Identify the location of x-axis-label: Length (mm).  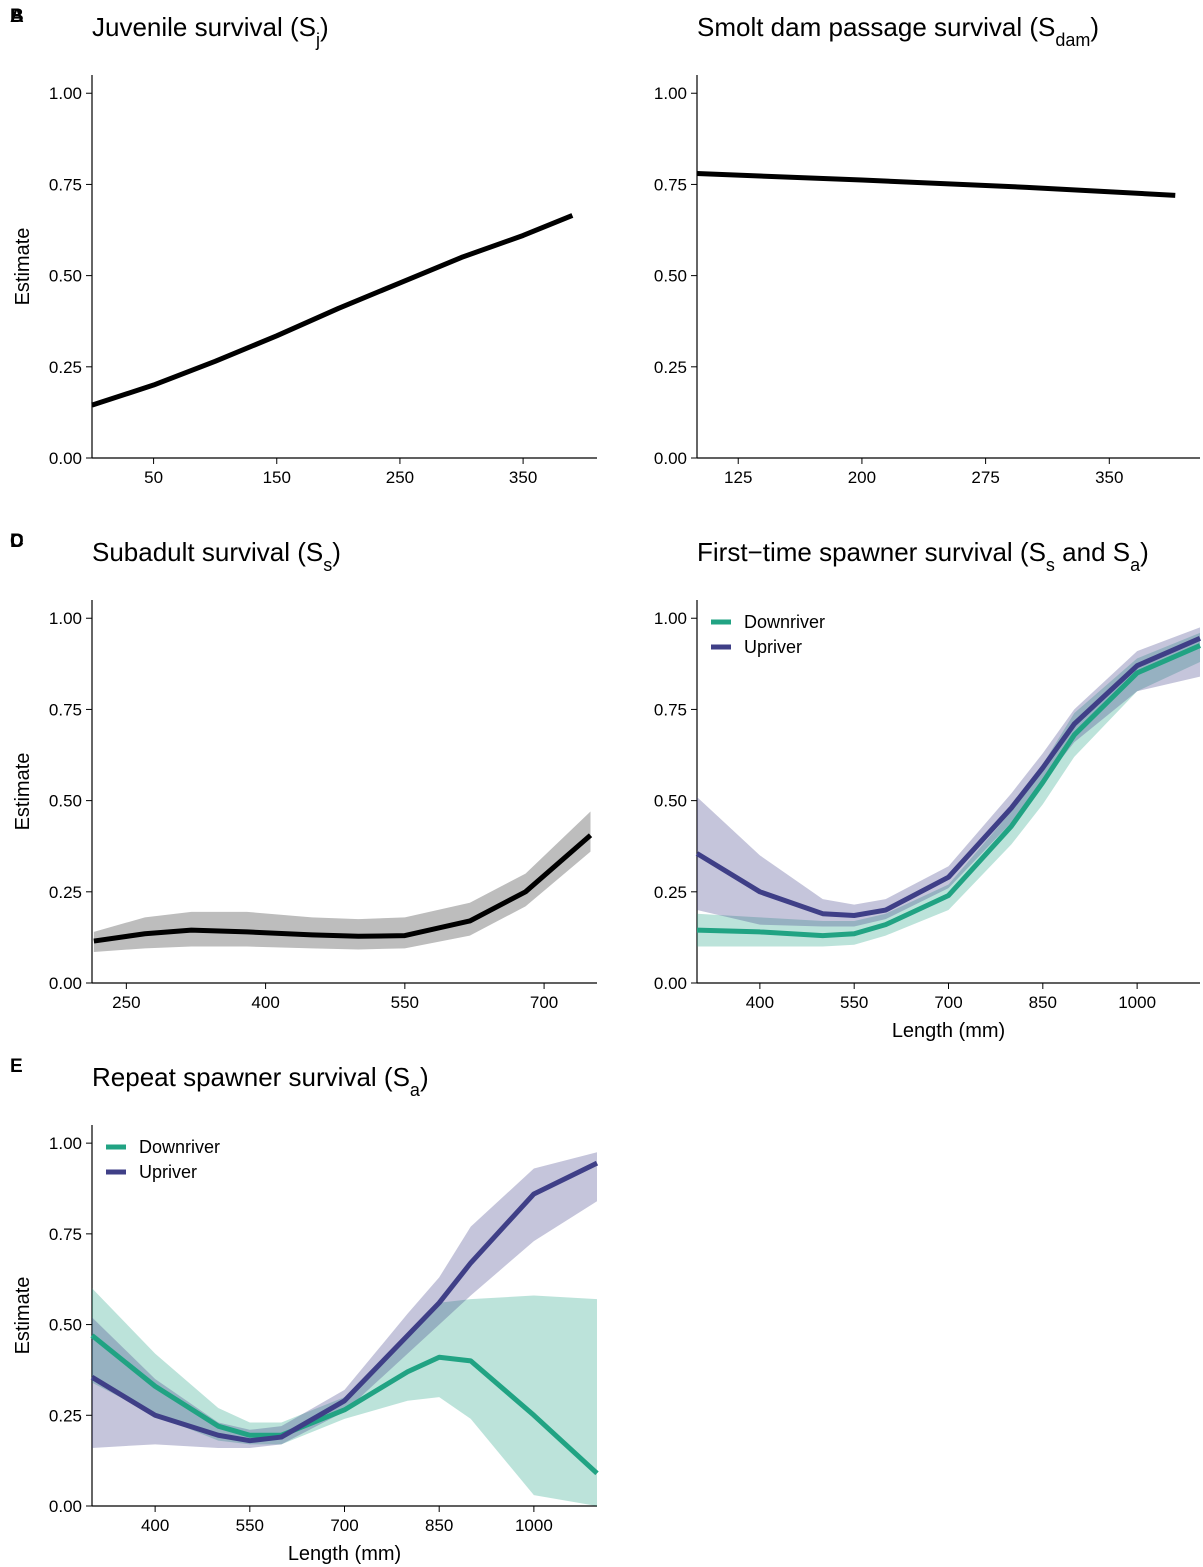
(948, 1031).